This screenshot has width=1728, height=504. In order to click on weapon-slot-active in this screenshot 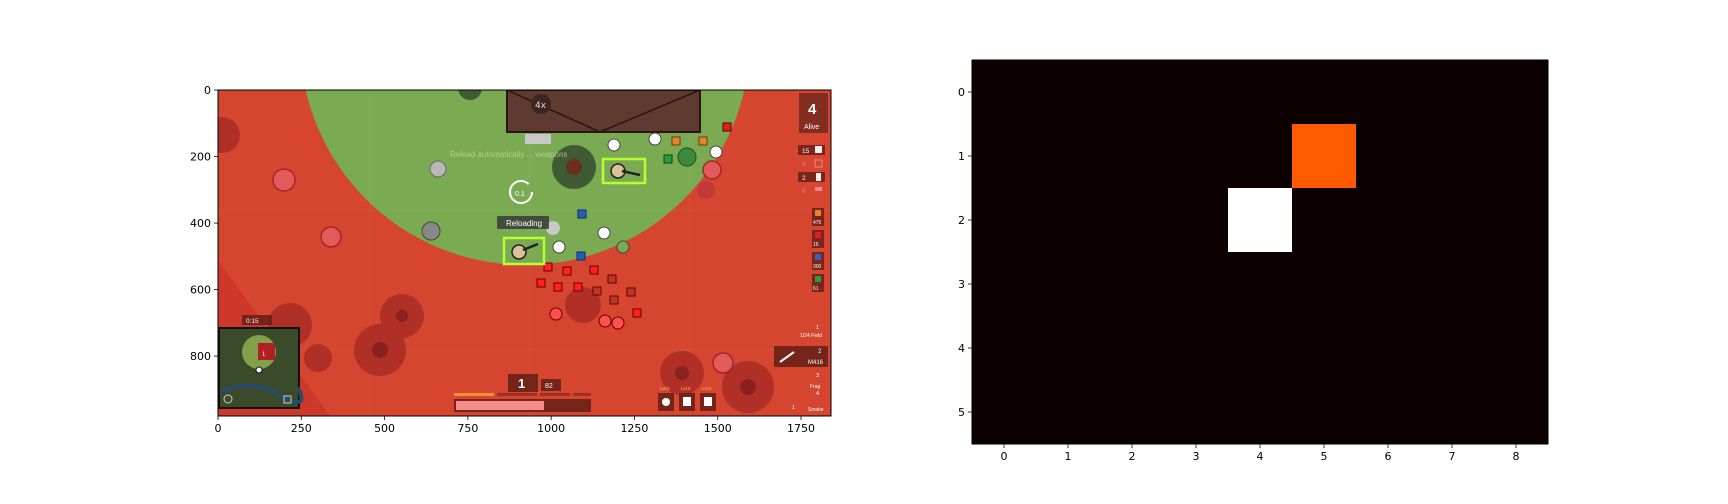, I will do `click(801, 356)`.